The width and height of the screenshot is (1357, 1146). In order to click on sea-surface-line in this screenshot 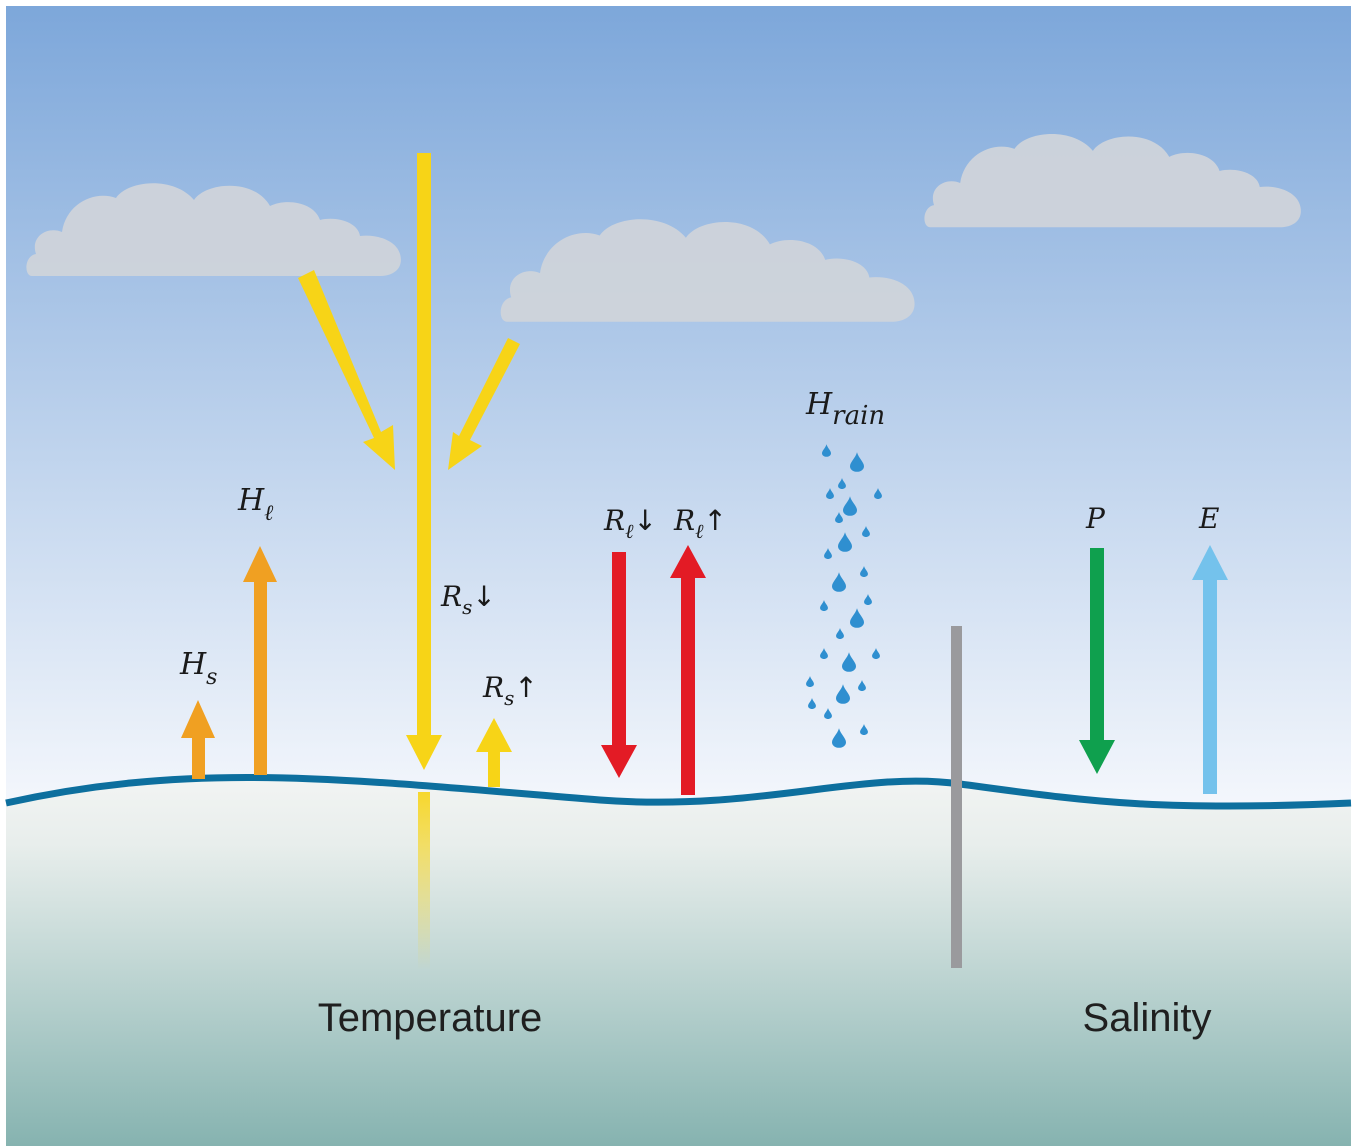, I will do `click(678, 791)`.